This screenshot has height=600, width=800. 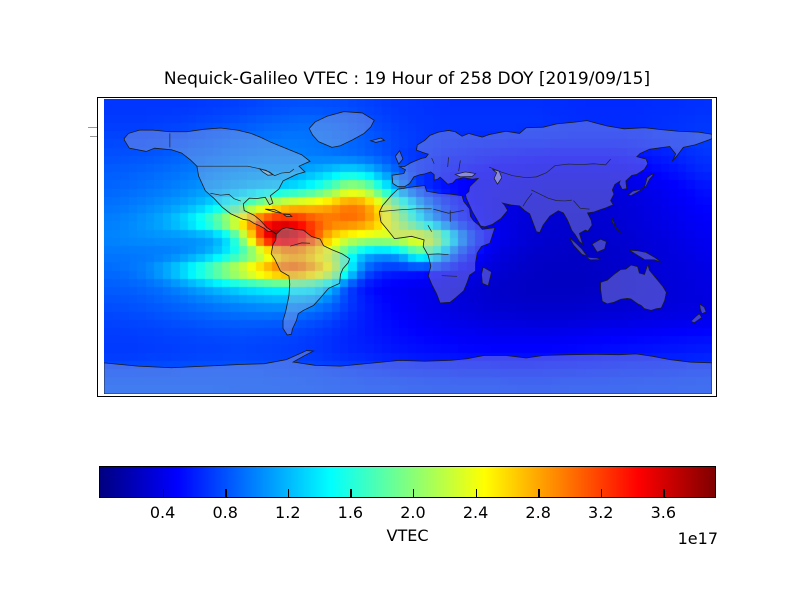 I want to click on colorbar-tick-label: 2.0, so click(x=413, y=512).